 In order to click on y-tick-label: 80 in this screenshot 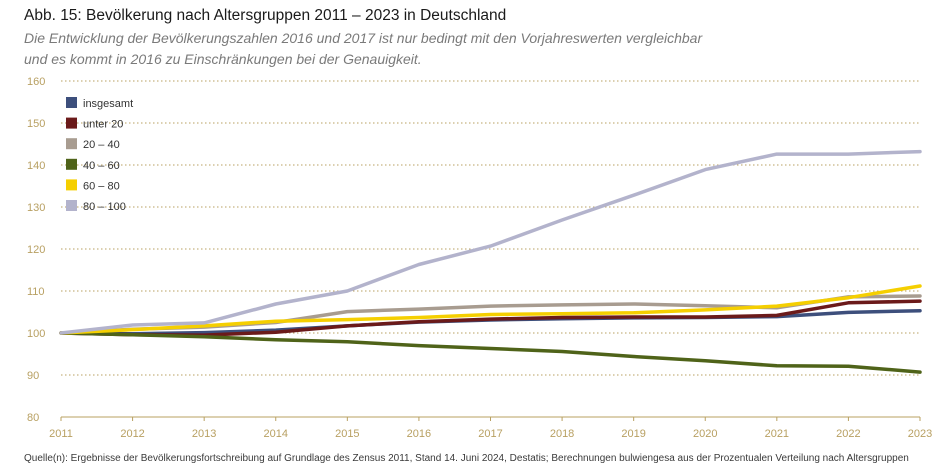, I will do `click(33, 418)`.